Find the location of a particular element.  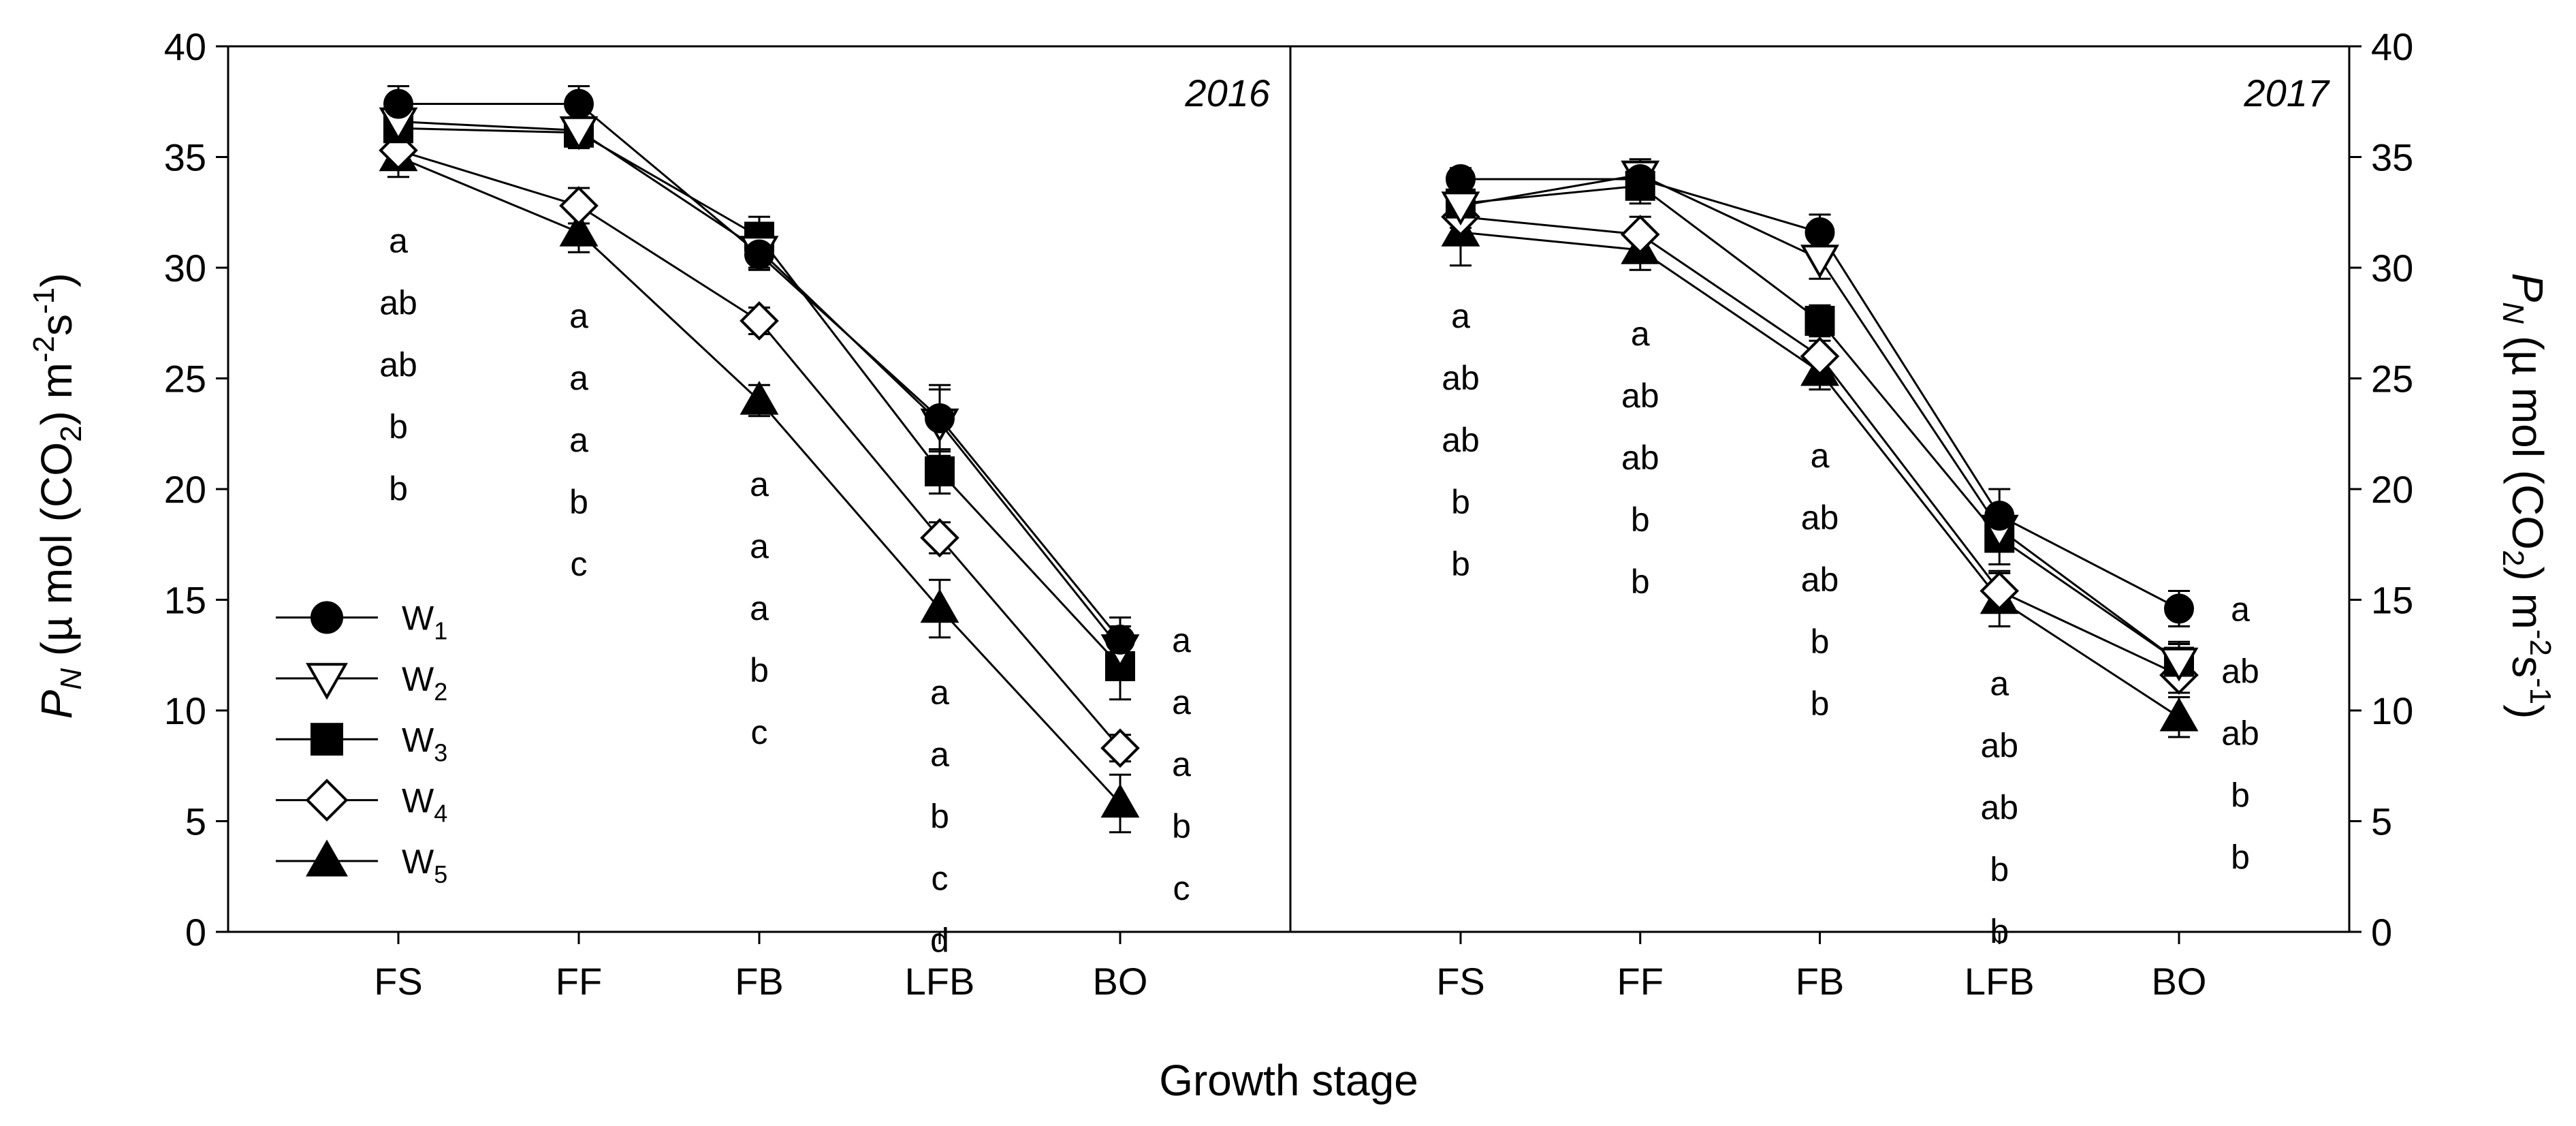

y-tick-label-left: 5 is located at coordinates (195, 821).